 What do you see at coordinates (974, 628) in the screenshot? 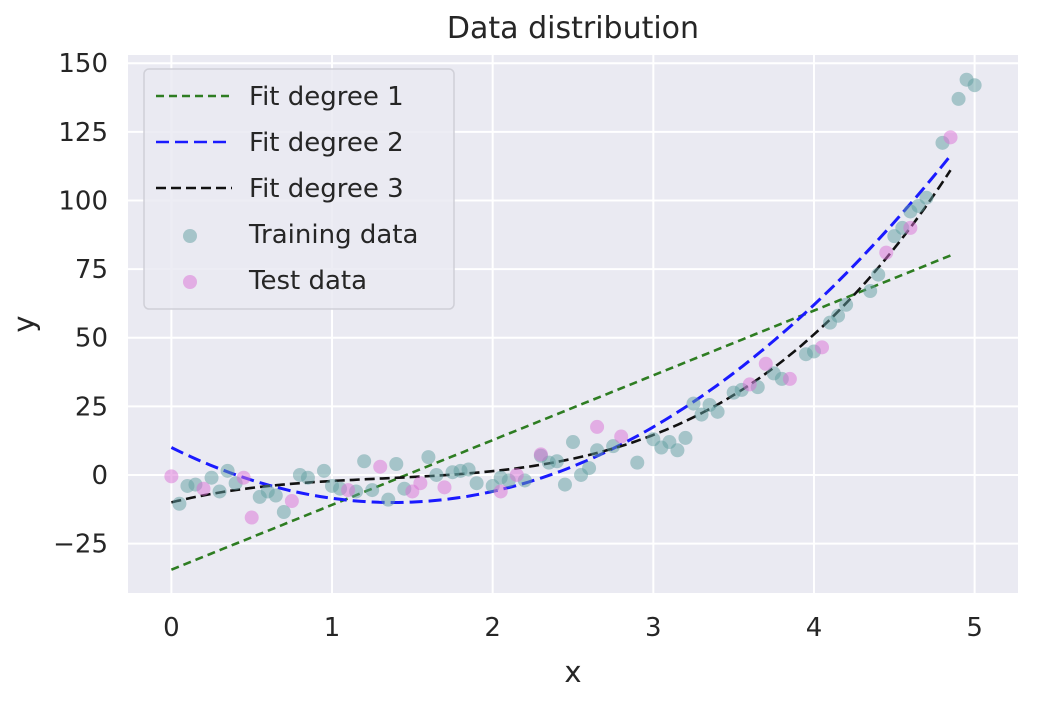
I see `x-tick-label: 5` at bounding box center [974, 628].